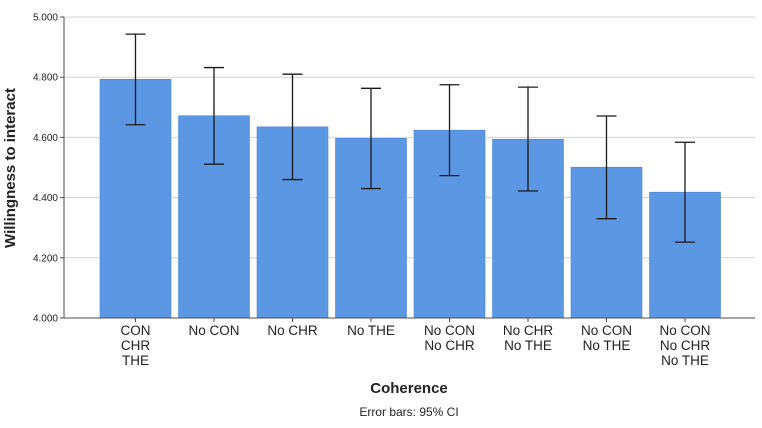  What do you see at coordinates (136, 330) in the screenshot?
I see `x-tick-label-line: CON` at bounding box center [136, 330].